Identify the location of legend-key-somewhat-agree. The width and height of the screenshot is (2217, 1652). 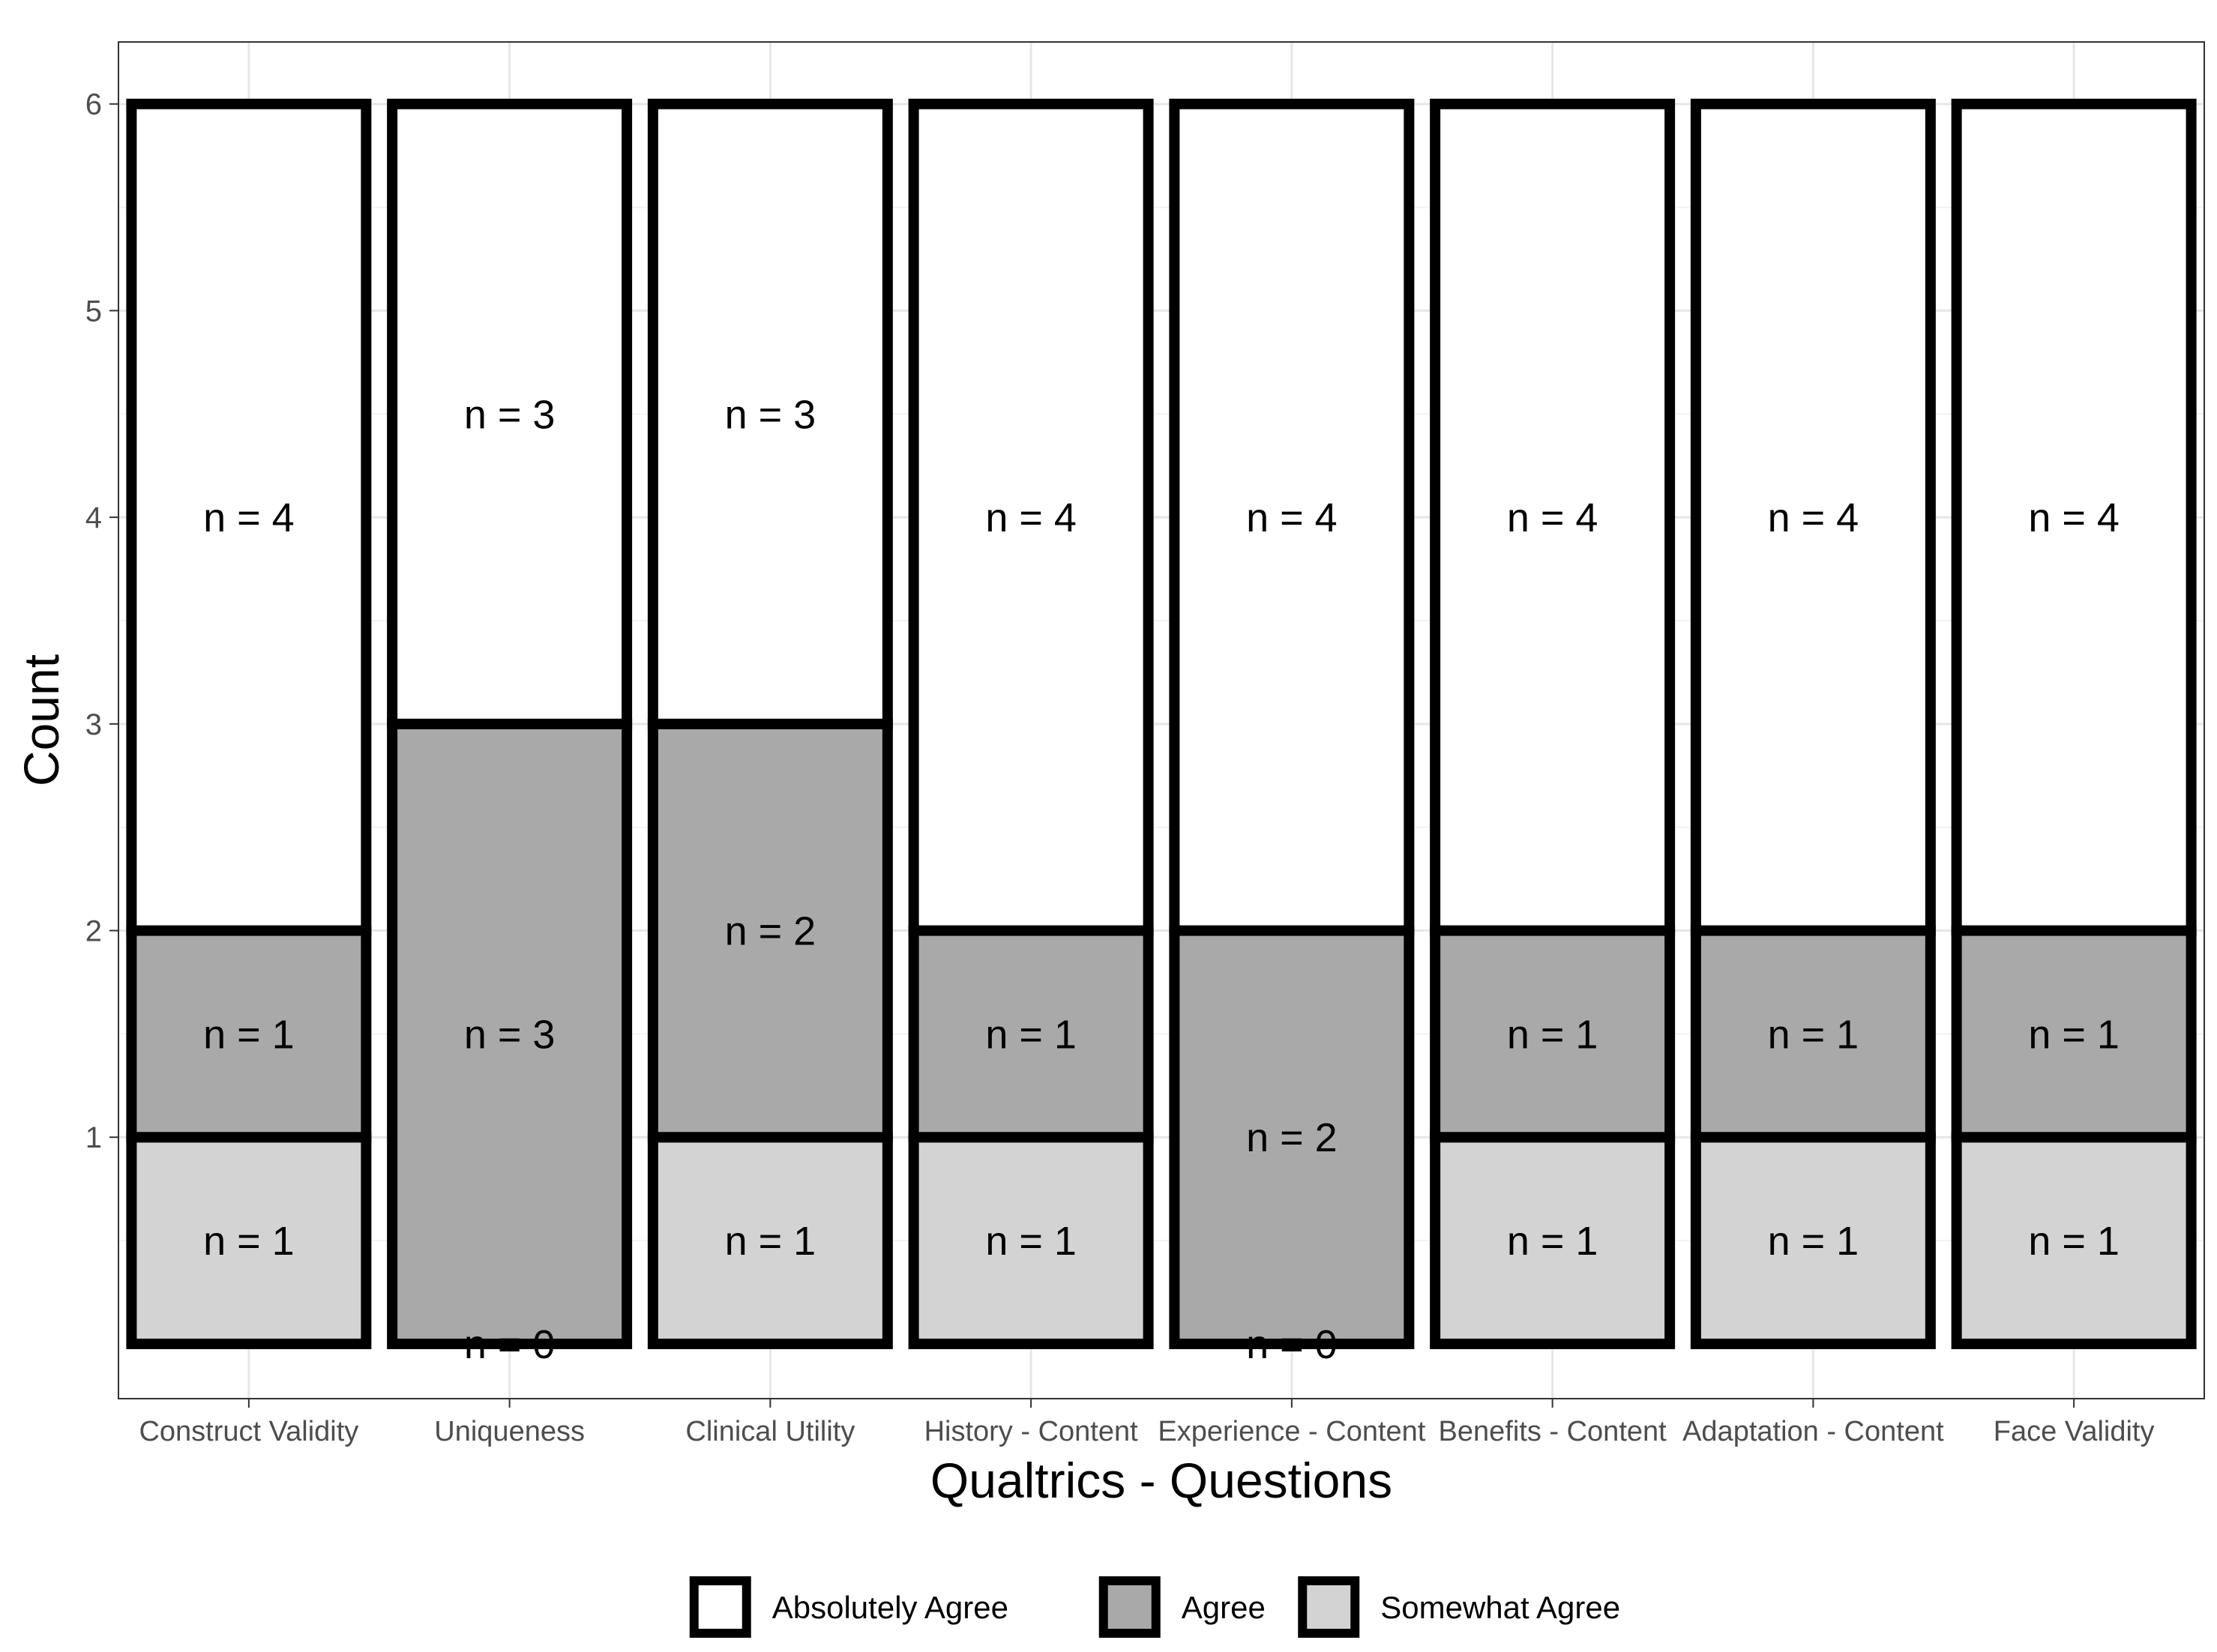
(1329, 1607).